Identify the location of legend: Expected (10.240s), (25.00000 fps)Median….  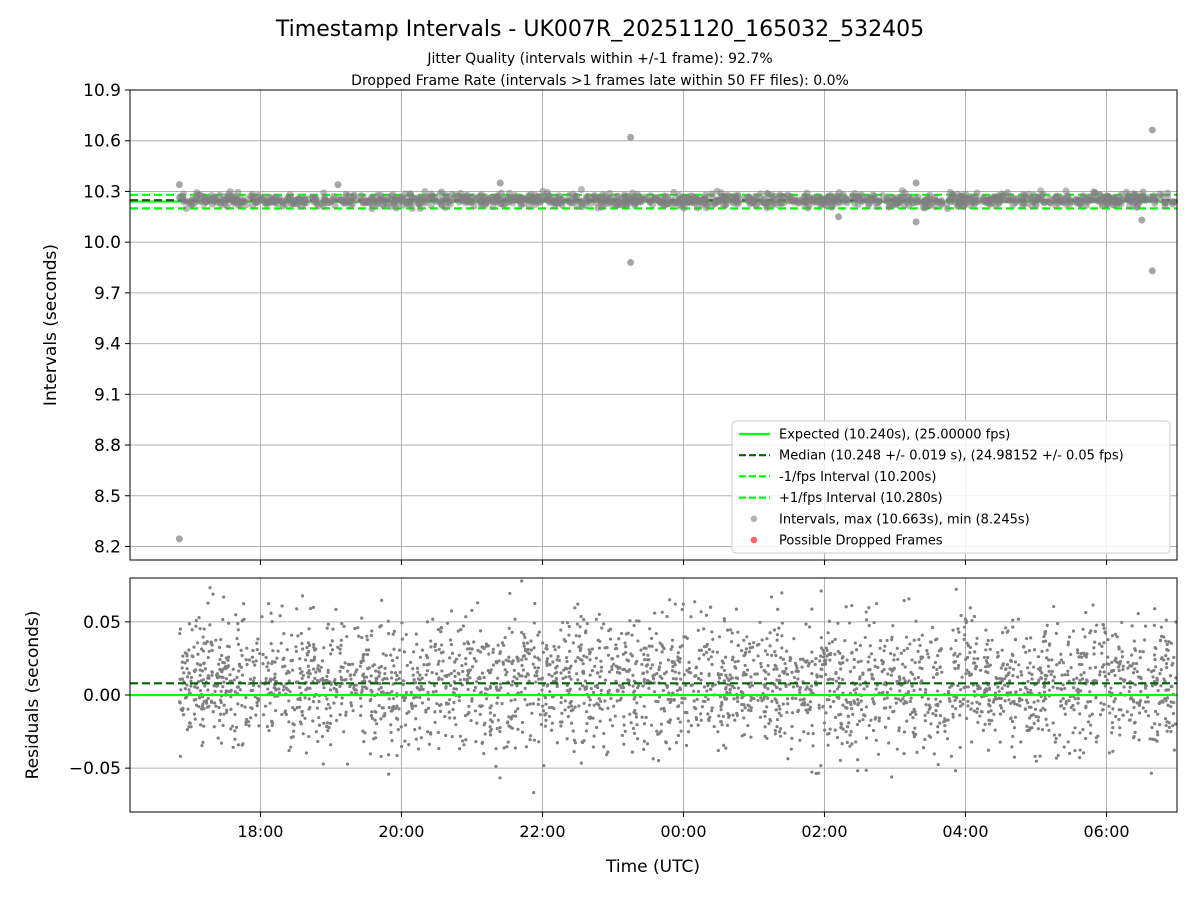
(951, 487).